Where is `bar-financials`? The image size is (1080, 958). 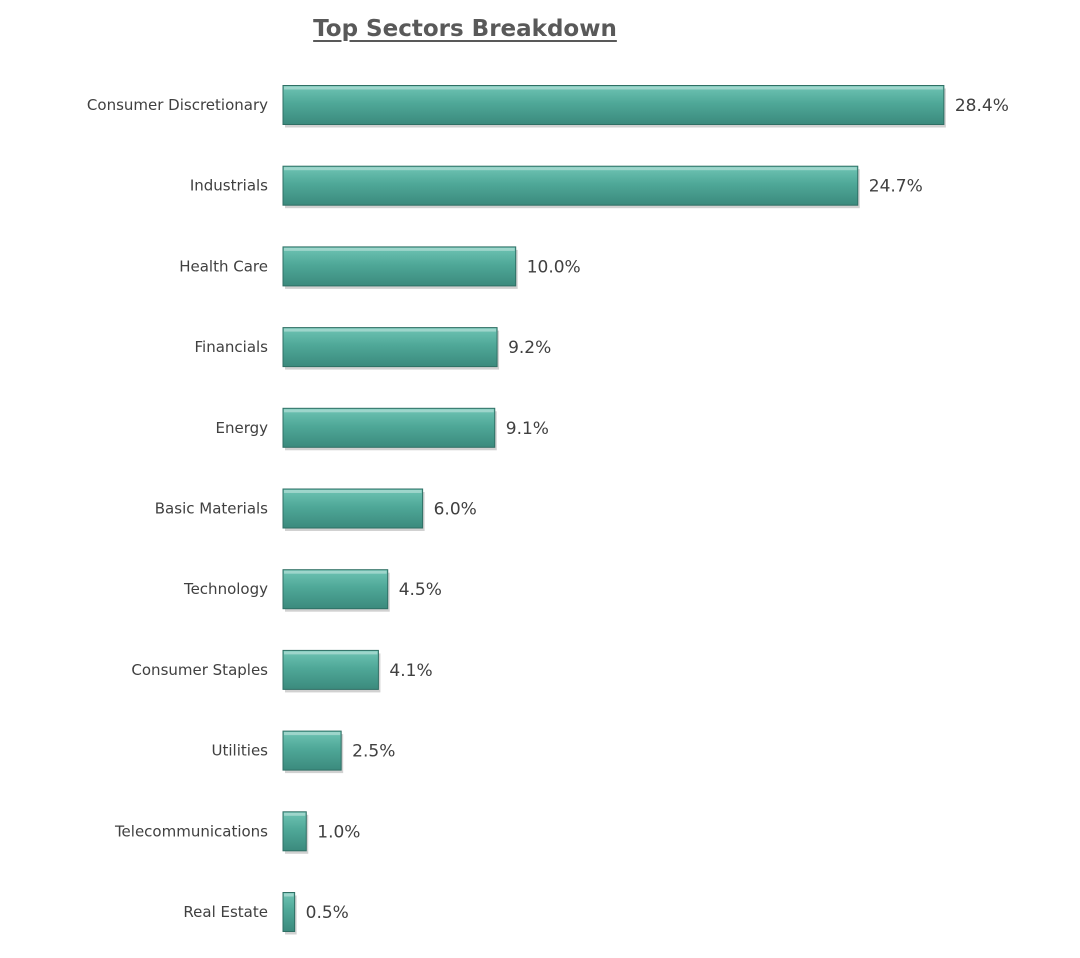
bar-financials is located at coordinates (390, 347).